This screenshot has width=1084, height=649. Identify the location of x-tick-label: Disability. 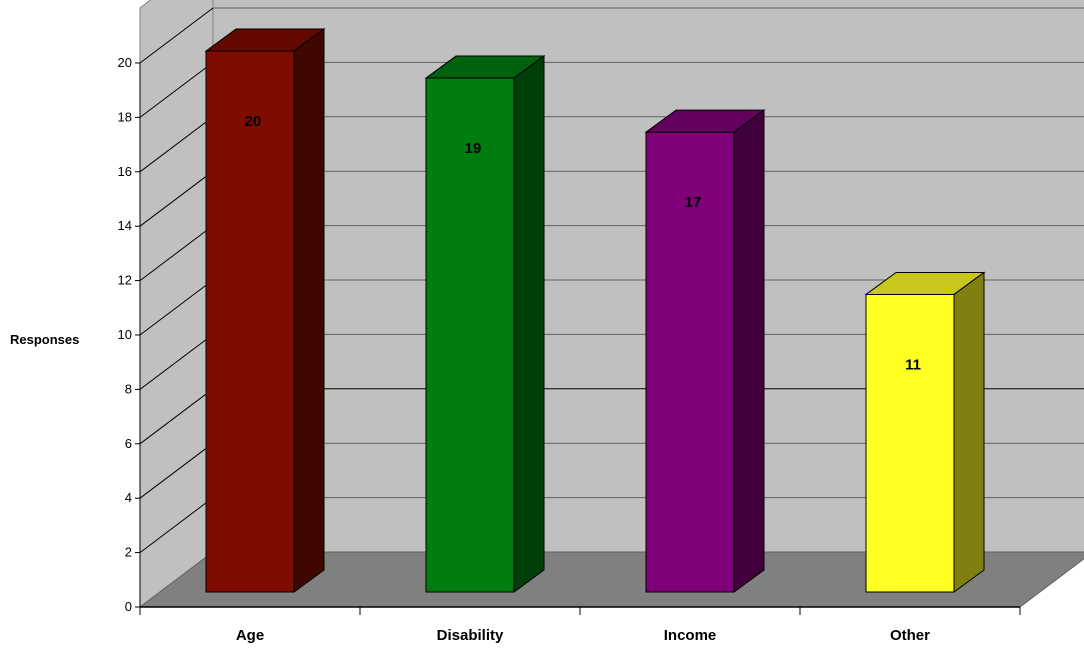
(470, 635).